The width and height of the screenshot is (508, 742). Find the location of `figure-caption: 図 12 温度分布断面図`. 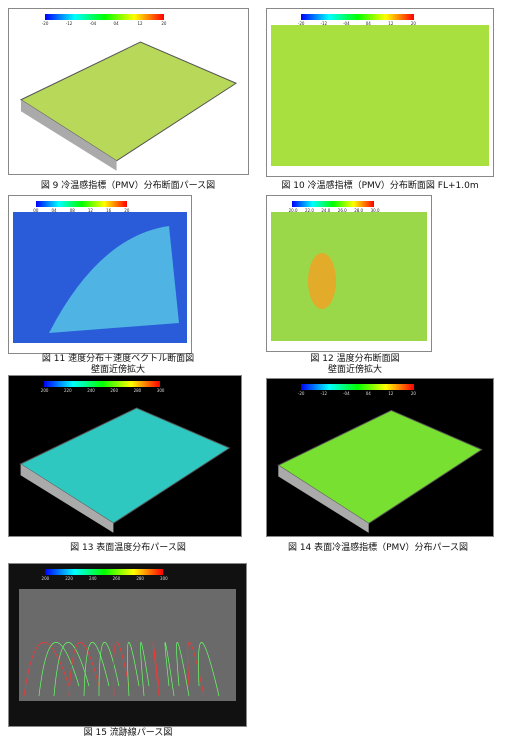

figure-caption: 図 12 温度分布断面図 is located at coordinates (355, 359).